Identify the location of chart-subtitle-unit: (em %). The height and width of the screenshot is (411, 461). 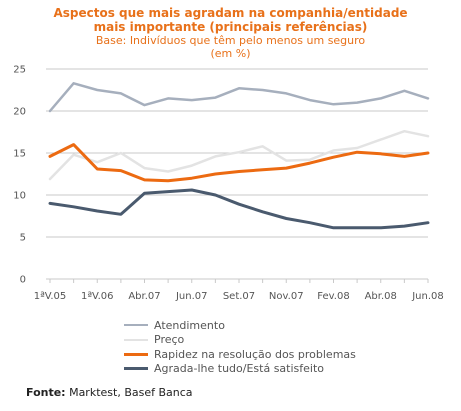
(230, 53).